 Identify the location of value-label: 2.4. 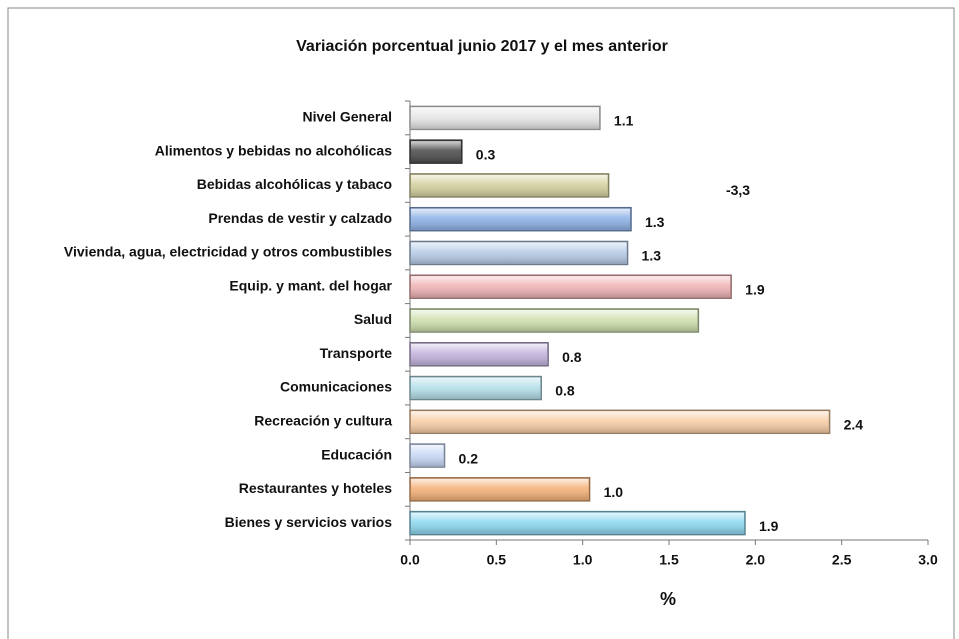
(854, 425).